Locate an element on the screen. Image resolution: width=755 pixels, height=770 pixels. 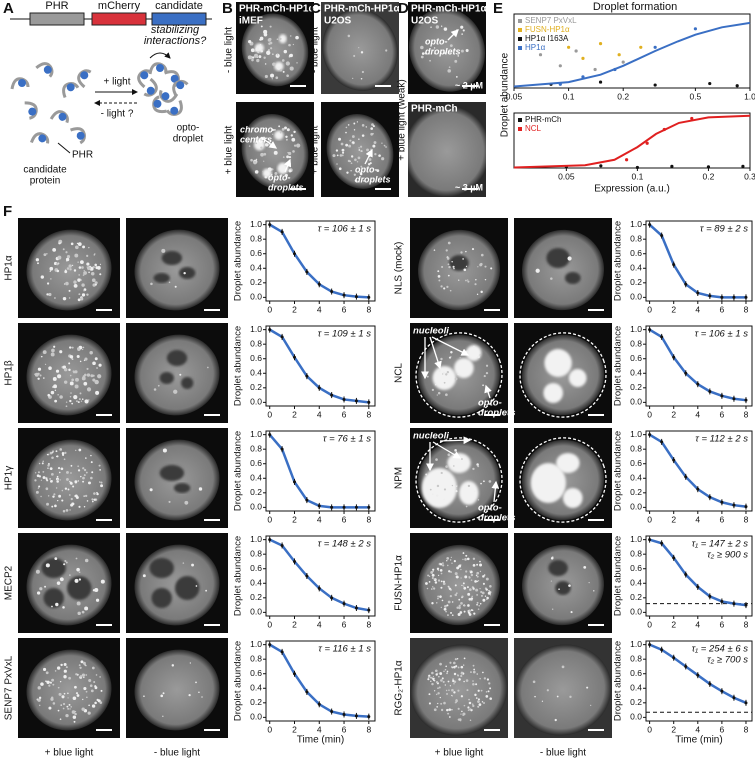
dark-region is located at coordinates (53, 598).